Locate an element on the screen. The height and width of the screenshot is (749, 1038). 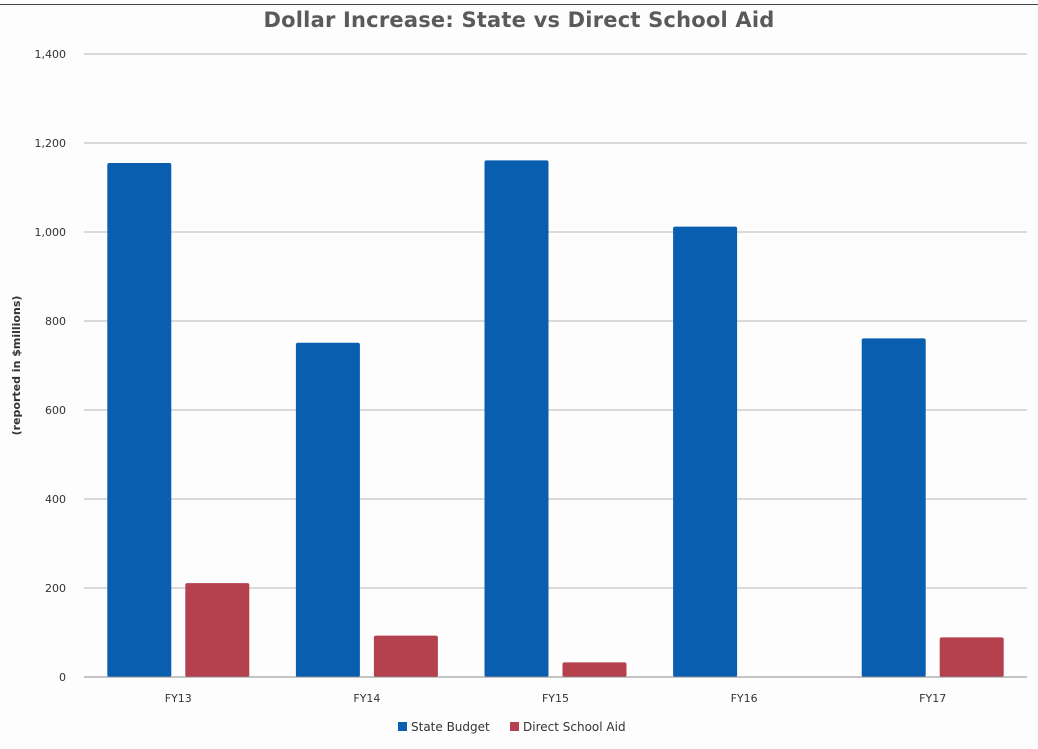
x-tick-label: FY13 is located at coordinates (178, 698).